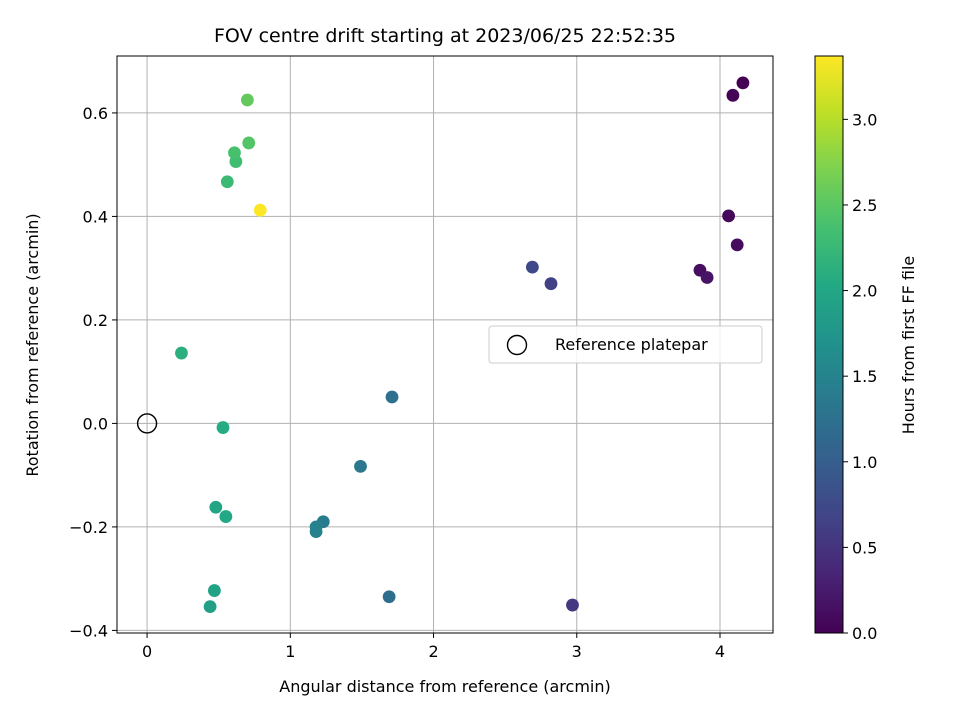 This screenshot has height=725, width=960. Describe the element at coordinates (95, 216) in the screenshot. I see `y-tick-label: 0.4` at that location.